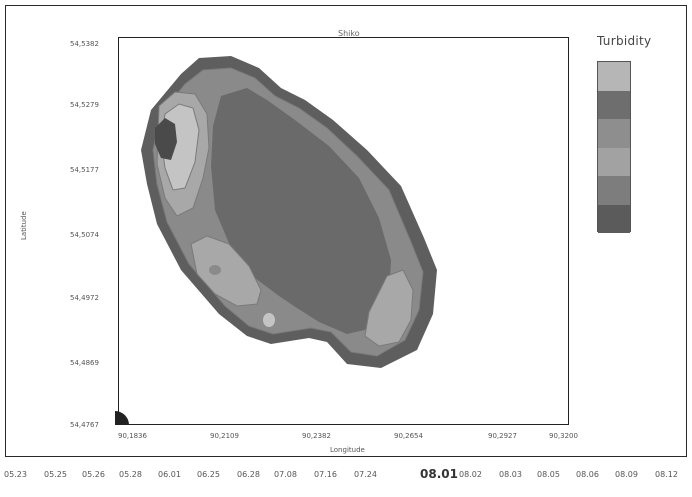  Describe the element at coordinates (548, 474) in the screenshot. I see `timeline-date: 08.05` at that location.